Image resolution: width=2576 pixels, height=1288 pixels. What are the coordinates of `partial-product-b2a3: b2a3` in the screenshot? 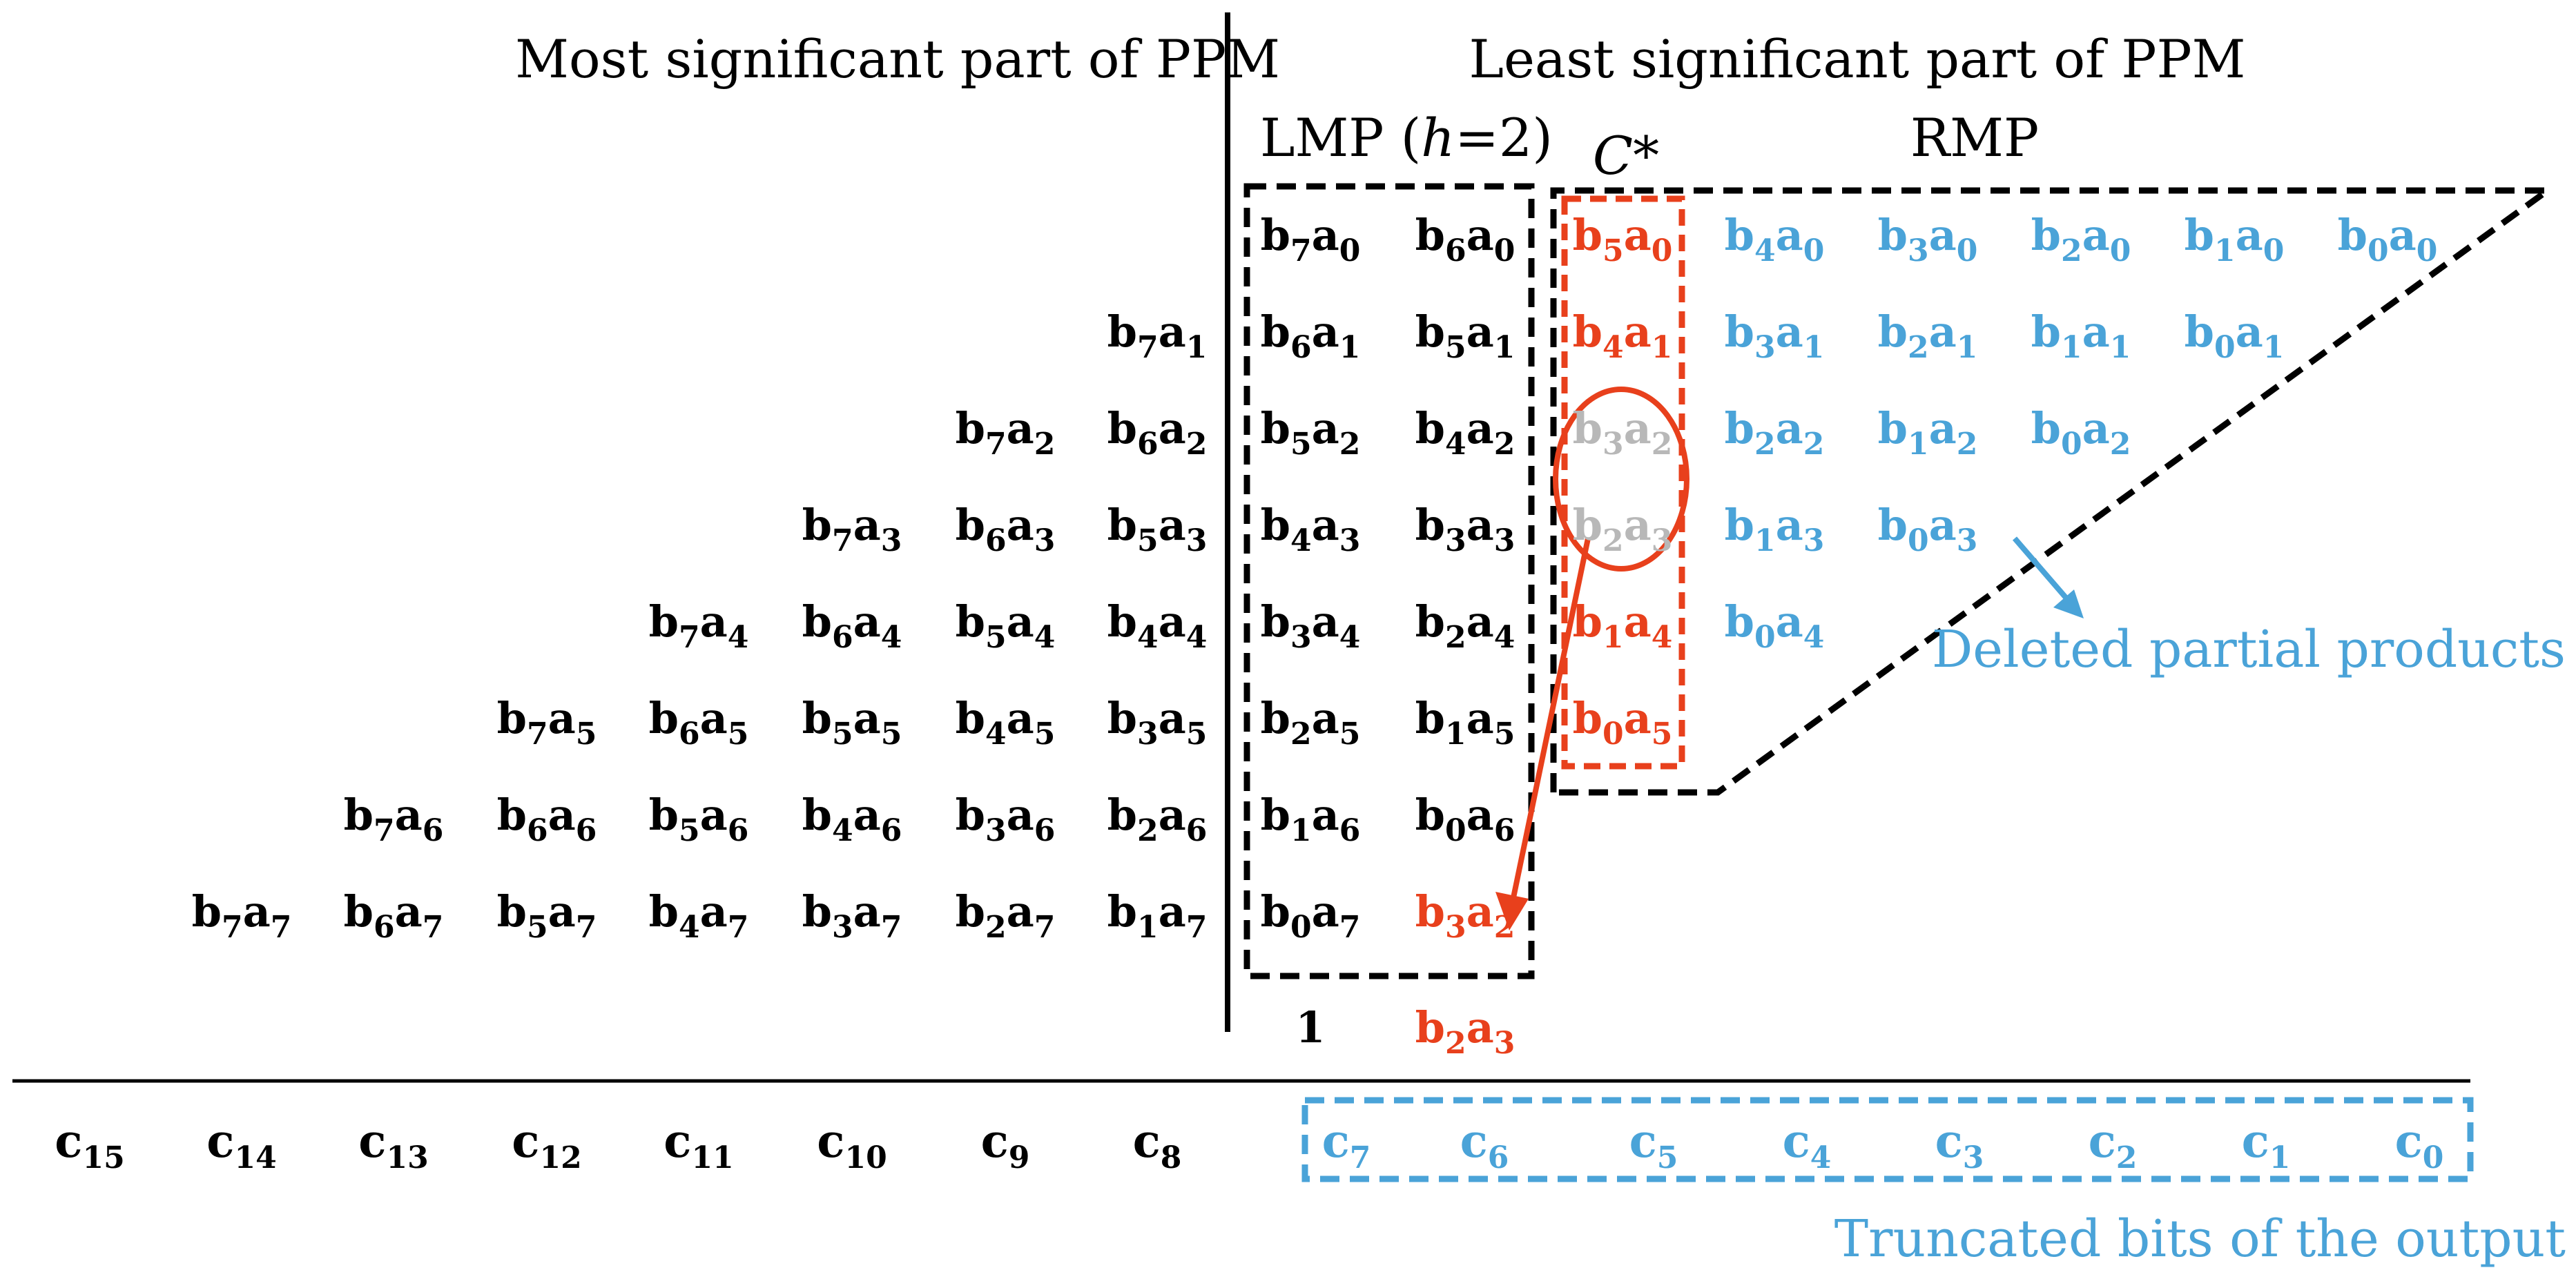 It's located at (1623, 529).